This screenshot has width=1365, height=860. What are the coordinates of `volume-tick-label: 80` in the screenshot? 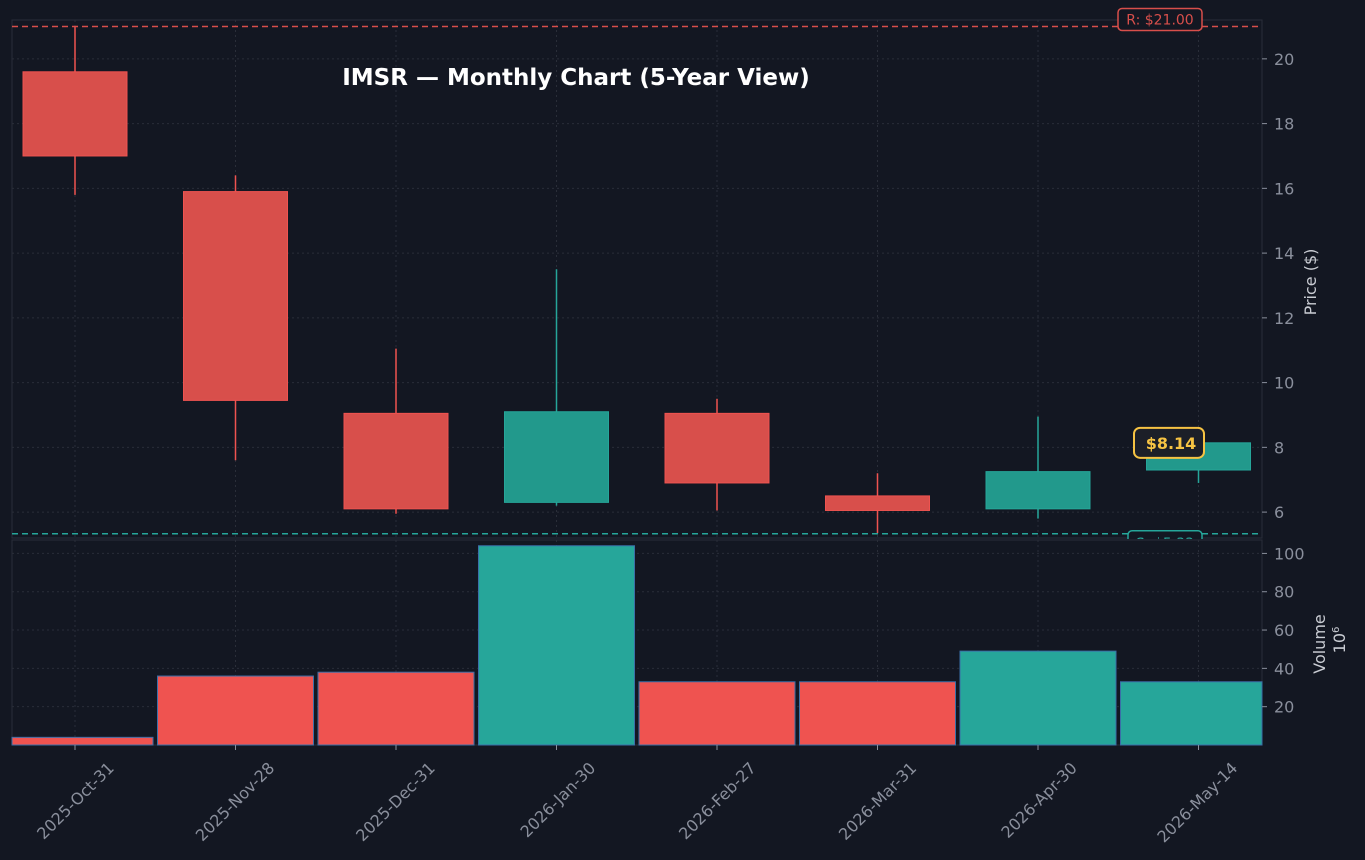 It's located at (1284, 592).